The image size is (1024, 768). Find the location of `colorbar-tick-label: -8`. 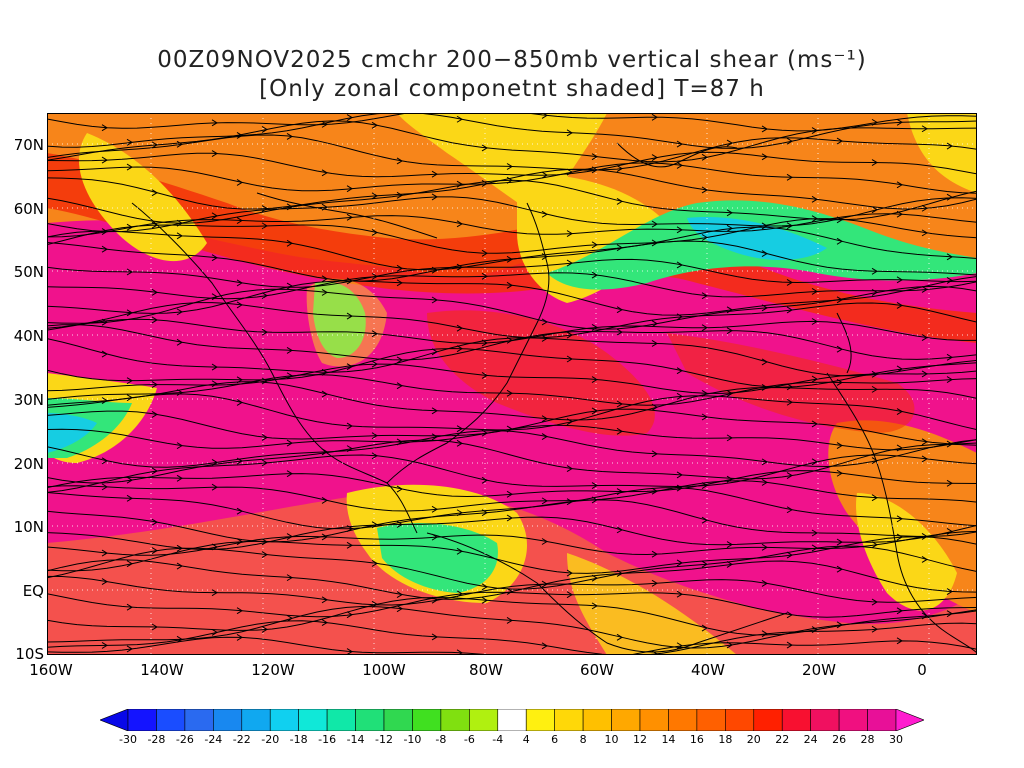

colorbar-tick-label: -8 is located at coordinates (441, 739).